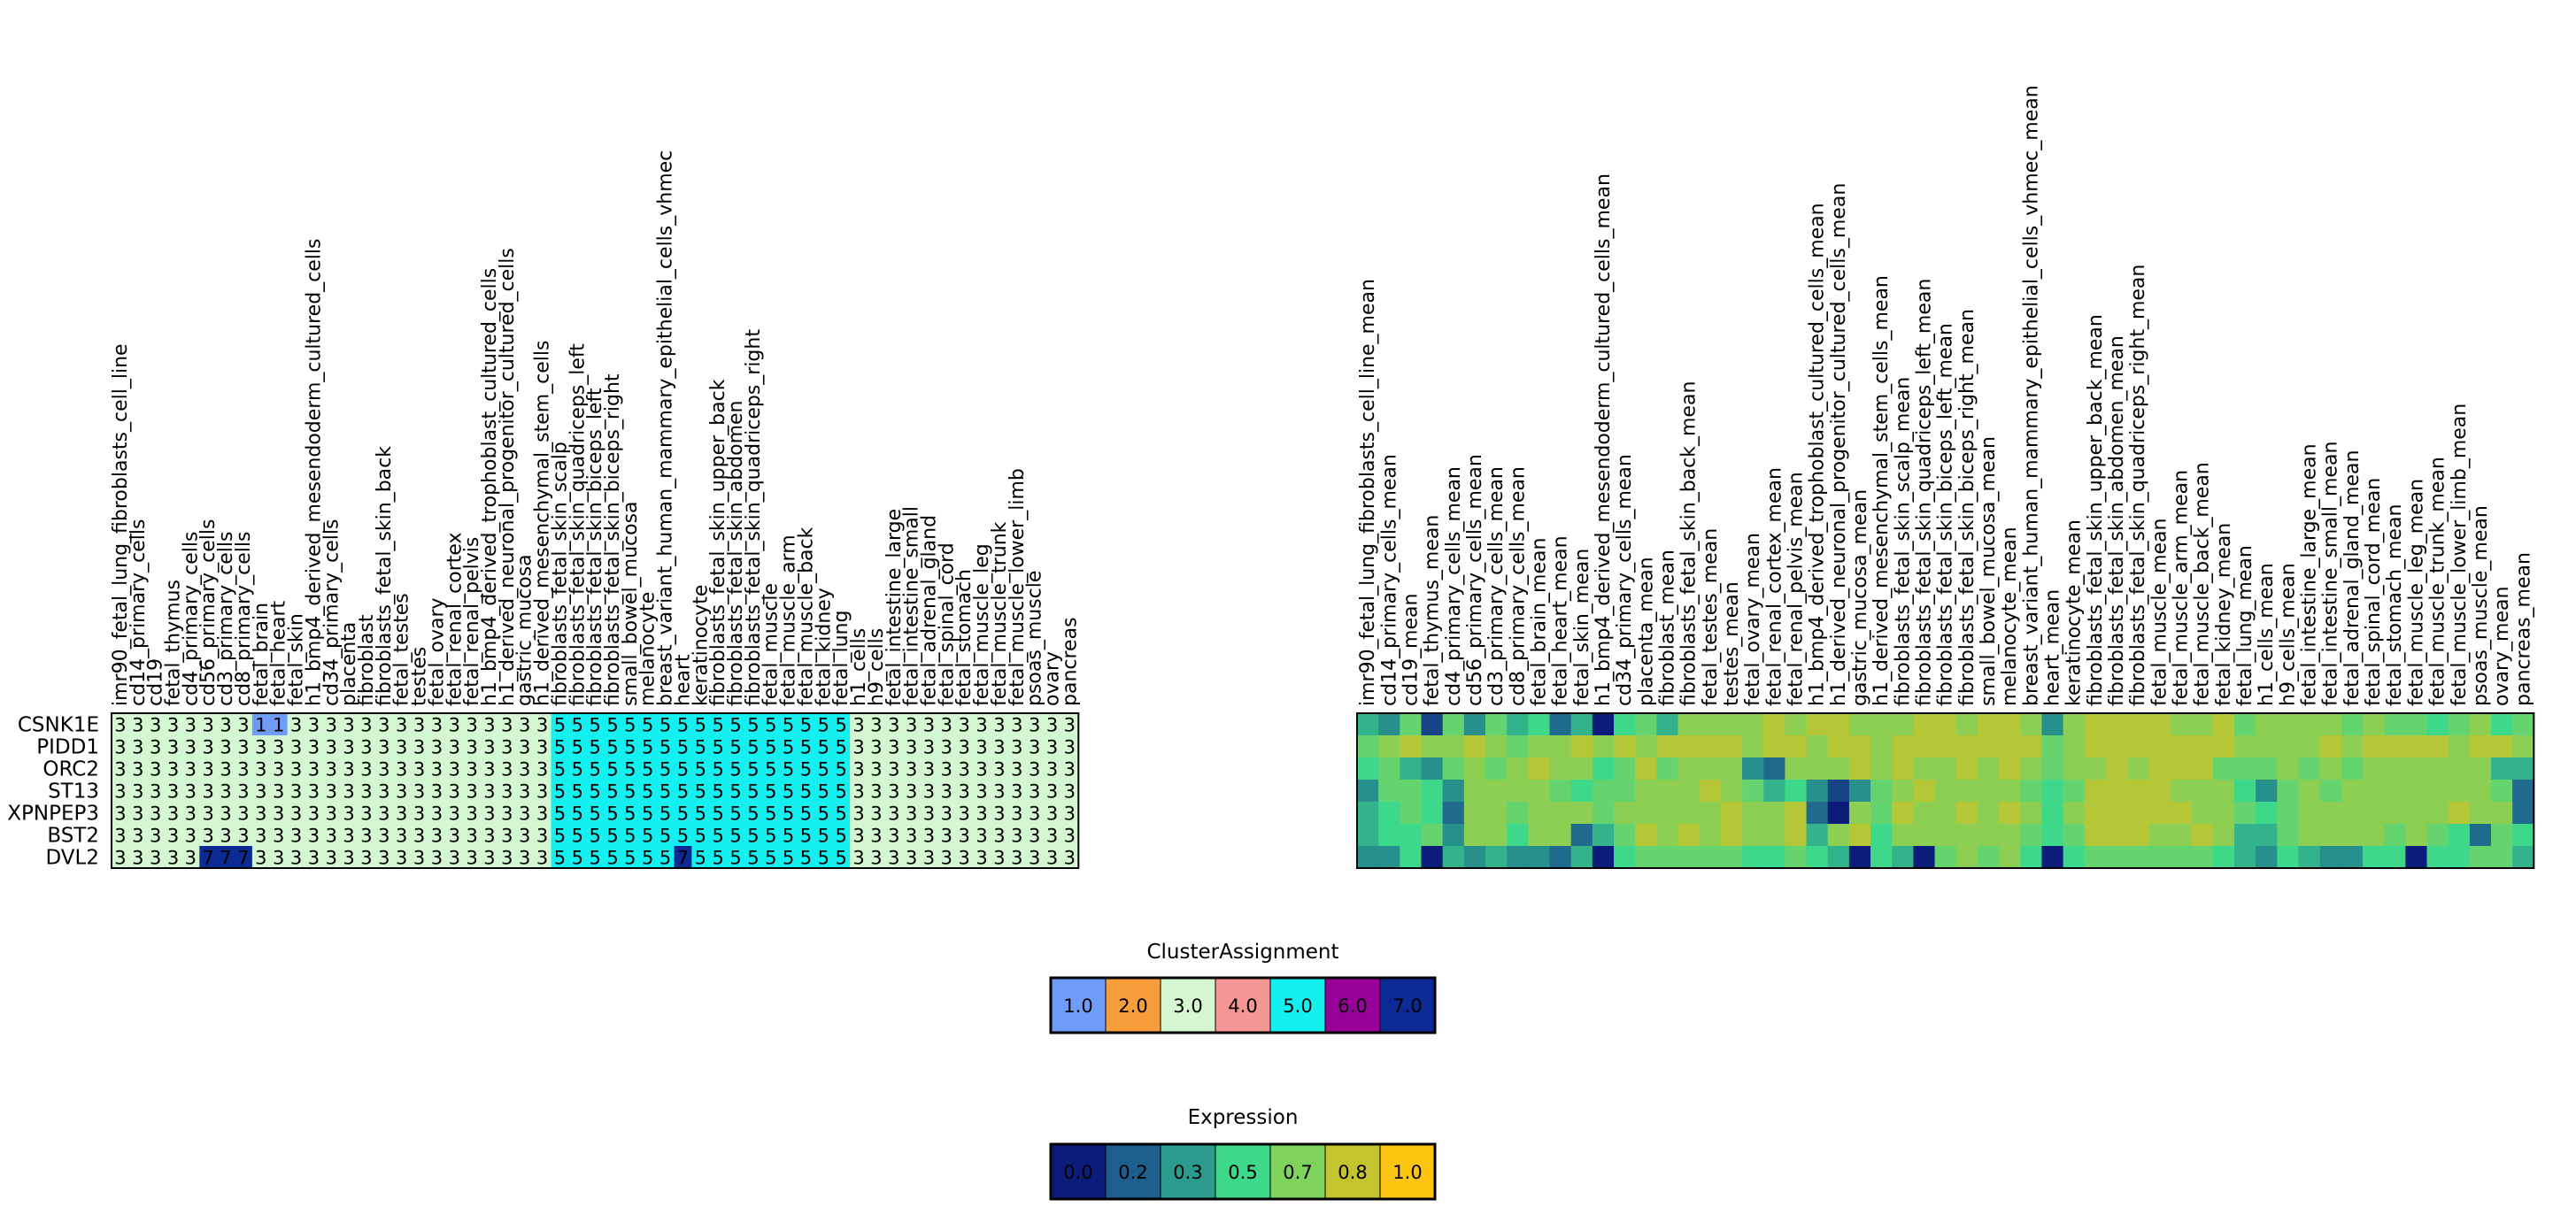 The width and height of the screenshot is (2576, 1207). Describe the element at coordinates (1903, 541) in the screenshot. I see `expression-column-label: fibroblasts_fetal_skin_scalp_mean` at that location.